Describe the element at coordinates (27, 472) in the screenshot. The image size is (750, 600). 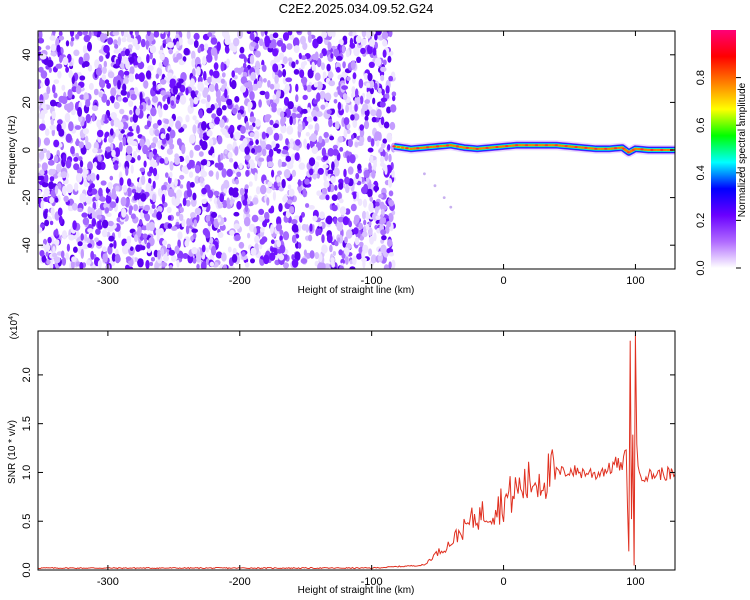
I see `y-tick-label: 1.0` at that location.